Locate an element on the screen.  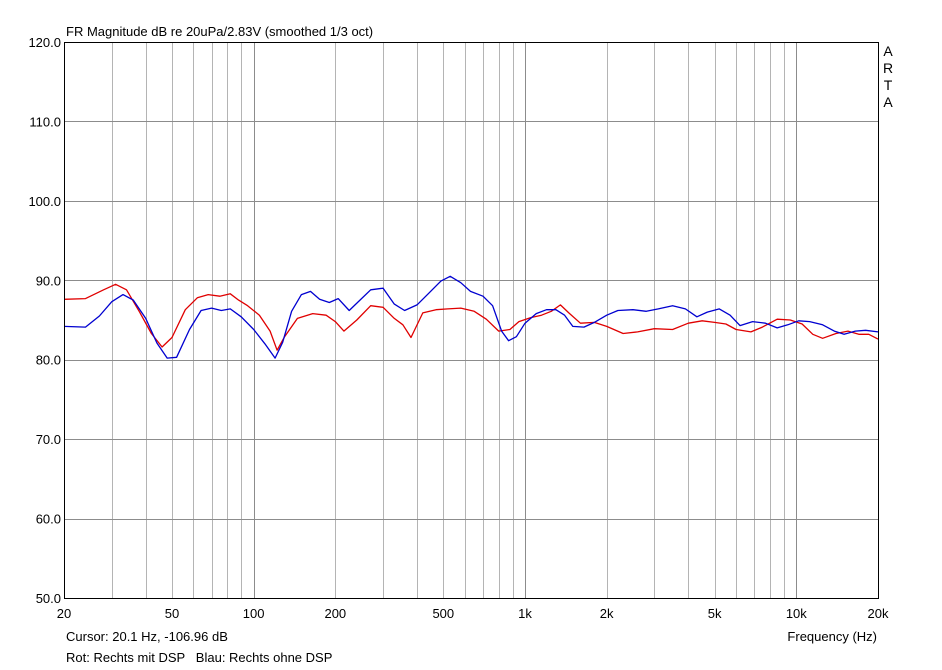
series-line-blue is located at coordinates (471, 317).